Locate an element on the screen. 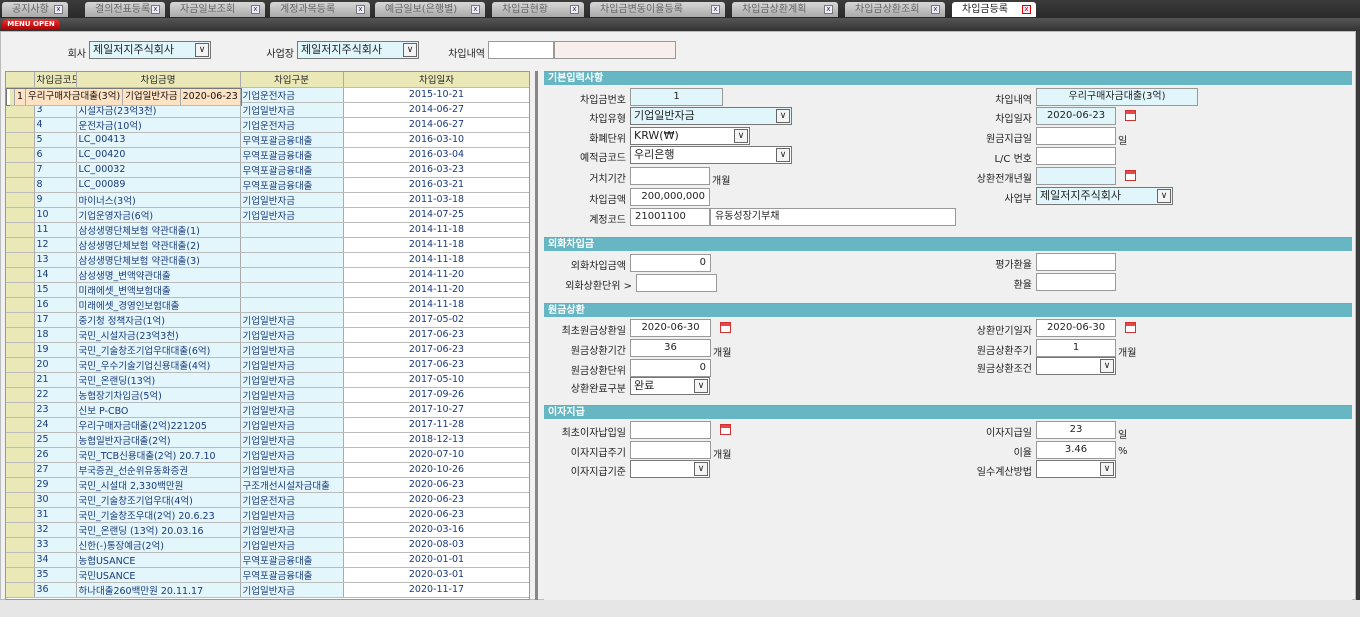 The height and width of the screenshot is (617, 1360). loan-detail-input: 우리구매자금대출(3억) is located at coordinates (1117, 97).